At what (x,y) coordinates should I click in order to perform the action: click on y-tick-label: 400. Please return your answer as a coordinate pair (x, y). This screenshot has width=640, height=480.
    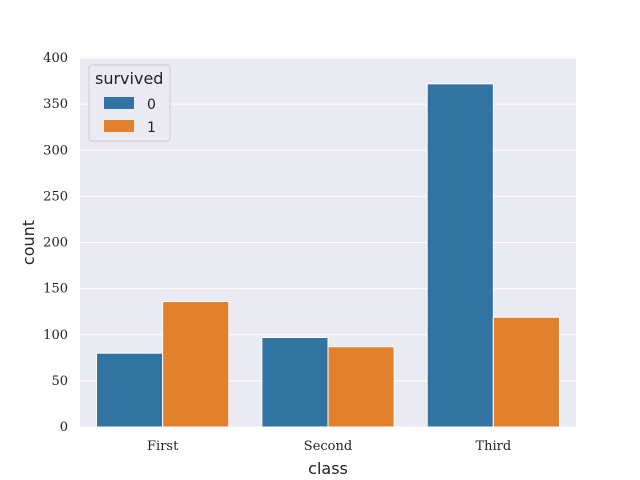
    Looking at the image, I should click on (55, 58).